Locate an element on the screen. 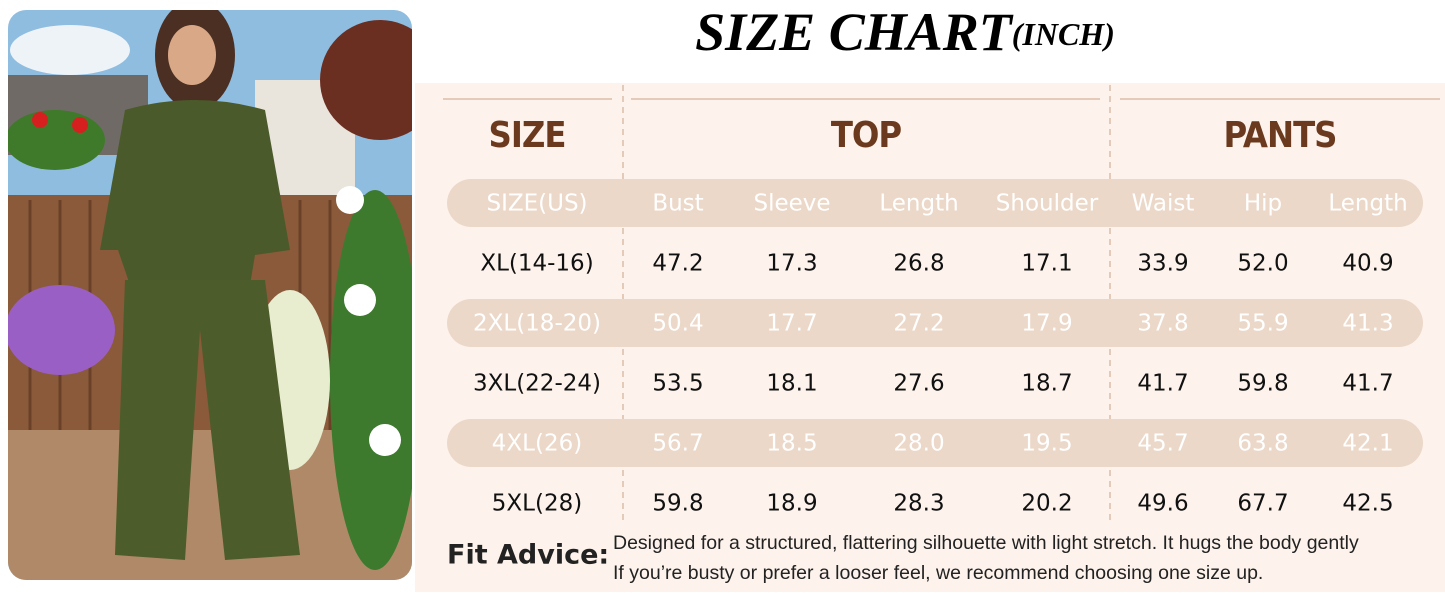 The height and width of the screenshot is (596, 1445). cell: 42.1 is located at coordinates (1367, 444).